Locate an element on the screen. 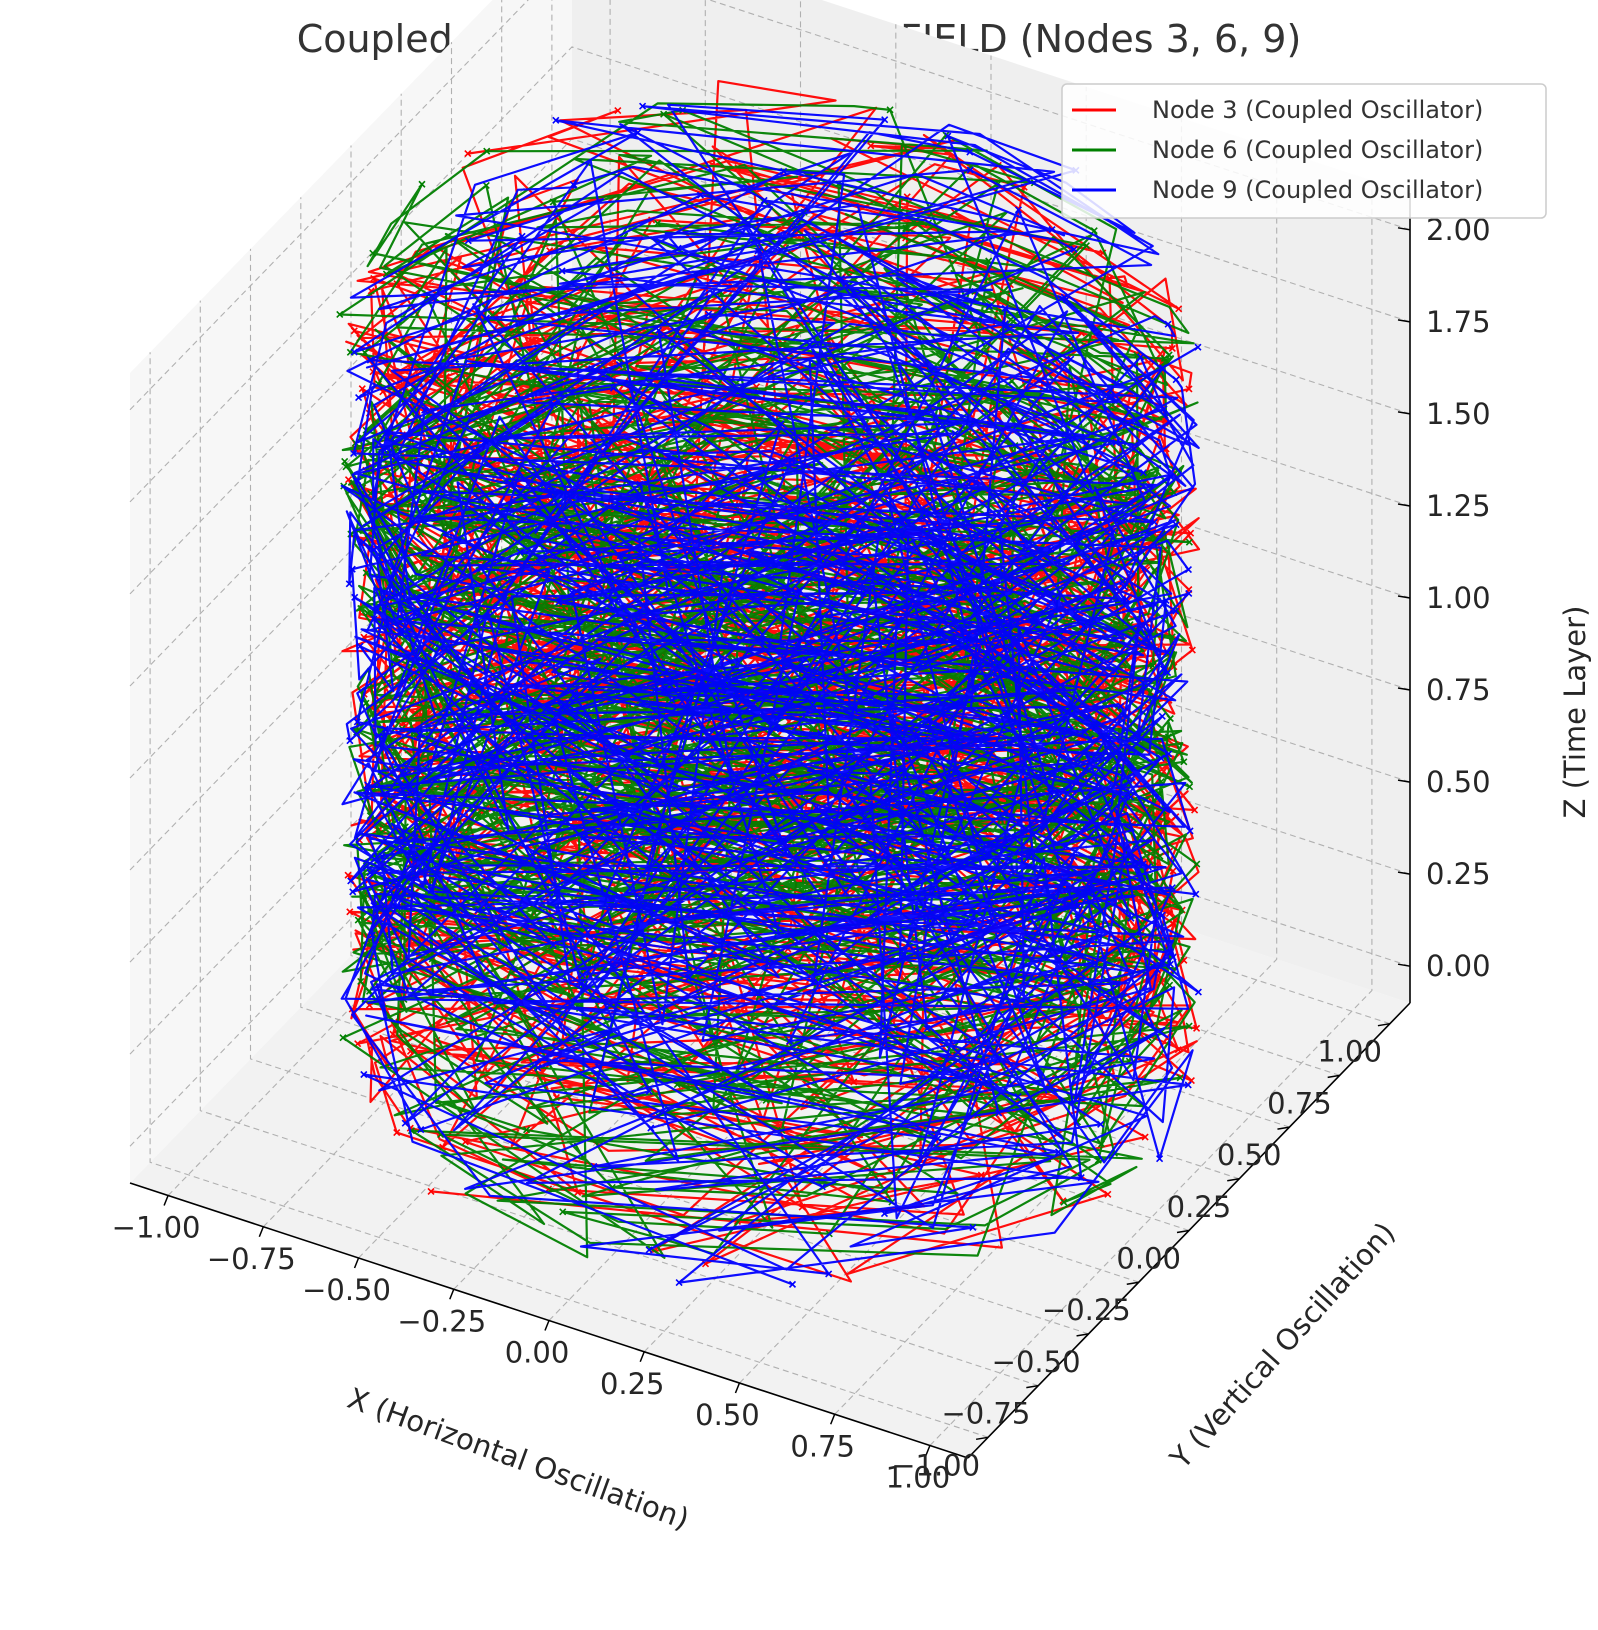 The image size is (1598, 1630). legend-box is located at coordinates (1304, 151).